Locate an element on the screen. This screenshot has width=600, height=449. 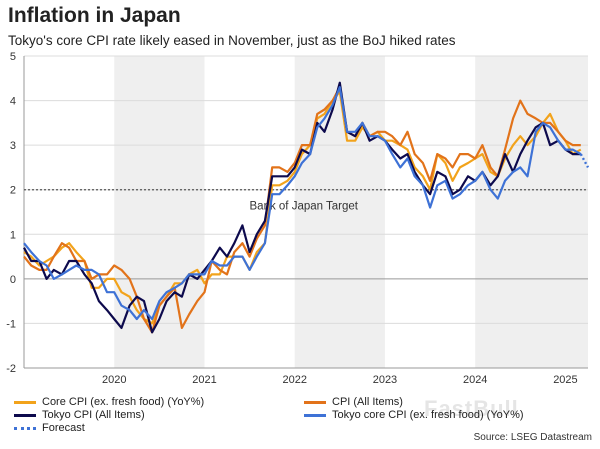
y-tick-label-3: 1 is located at coordinates (13, 235).